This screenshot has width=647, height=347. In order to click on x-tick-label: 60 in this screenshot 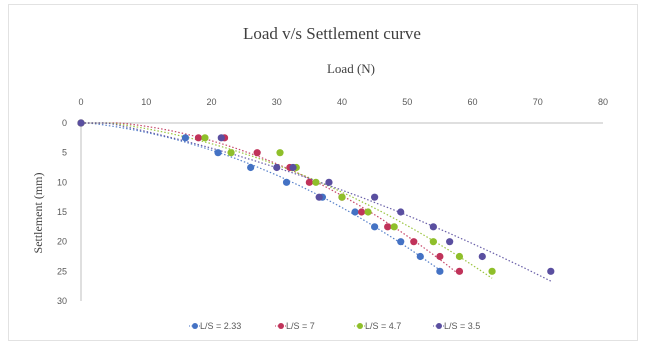, I will do `click(472, 102)`.